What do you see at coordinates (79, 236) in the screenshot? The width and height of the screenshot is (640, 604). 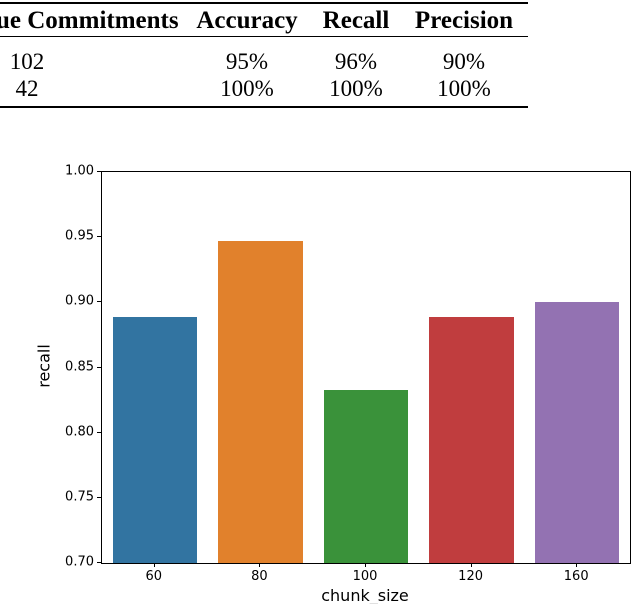 I see `y-tick-label: 0.95` at bounding box center [79, 236].